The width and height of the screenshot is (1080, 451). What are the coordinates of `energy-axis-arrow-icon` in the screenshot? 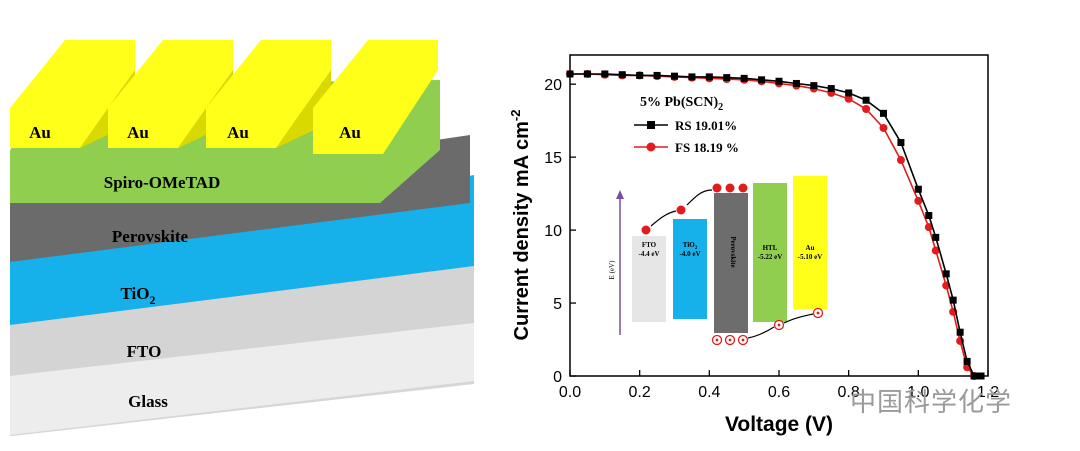 It's located at (620, 194).